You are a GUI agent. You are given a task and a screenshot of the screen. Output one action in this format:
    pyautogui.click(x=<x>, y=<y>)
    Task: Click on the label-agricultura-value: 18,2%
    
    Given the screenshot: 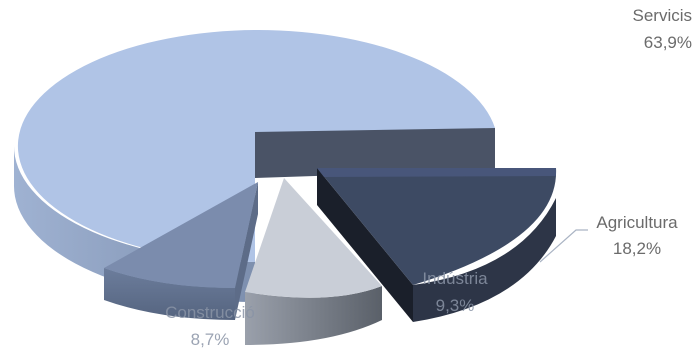 What is the action you would take?
    pyautogui.click(x=637, y=248)
    